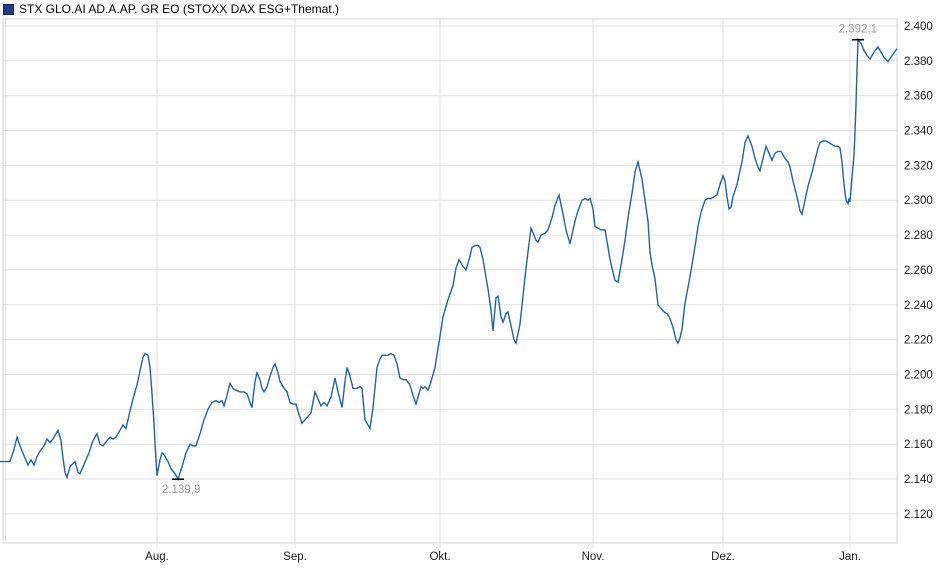  I want to click on low-annotation-label: 2.139,9, so click(181, 490).